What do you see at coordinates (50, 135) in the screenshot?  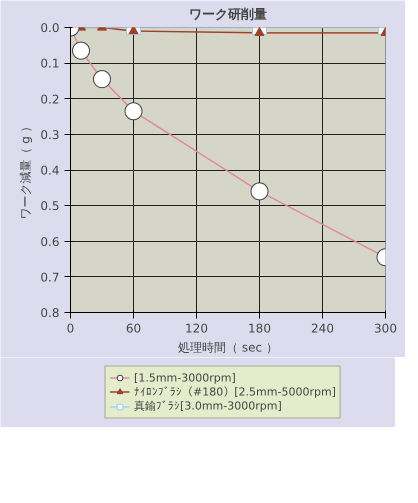 I see `y-tick-label: 0.3` at bounding box center [50, 135].